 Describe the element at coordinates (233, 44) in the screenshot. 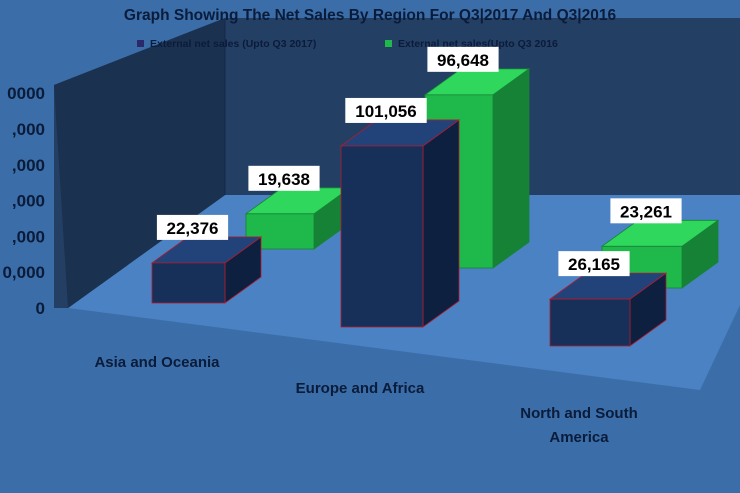

I see `legend-label-2017: External net sales (Upto Q3 2017)` at that location.